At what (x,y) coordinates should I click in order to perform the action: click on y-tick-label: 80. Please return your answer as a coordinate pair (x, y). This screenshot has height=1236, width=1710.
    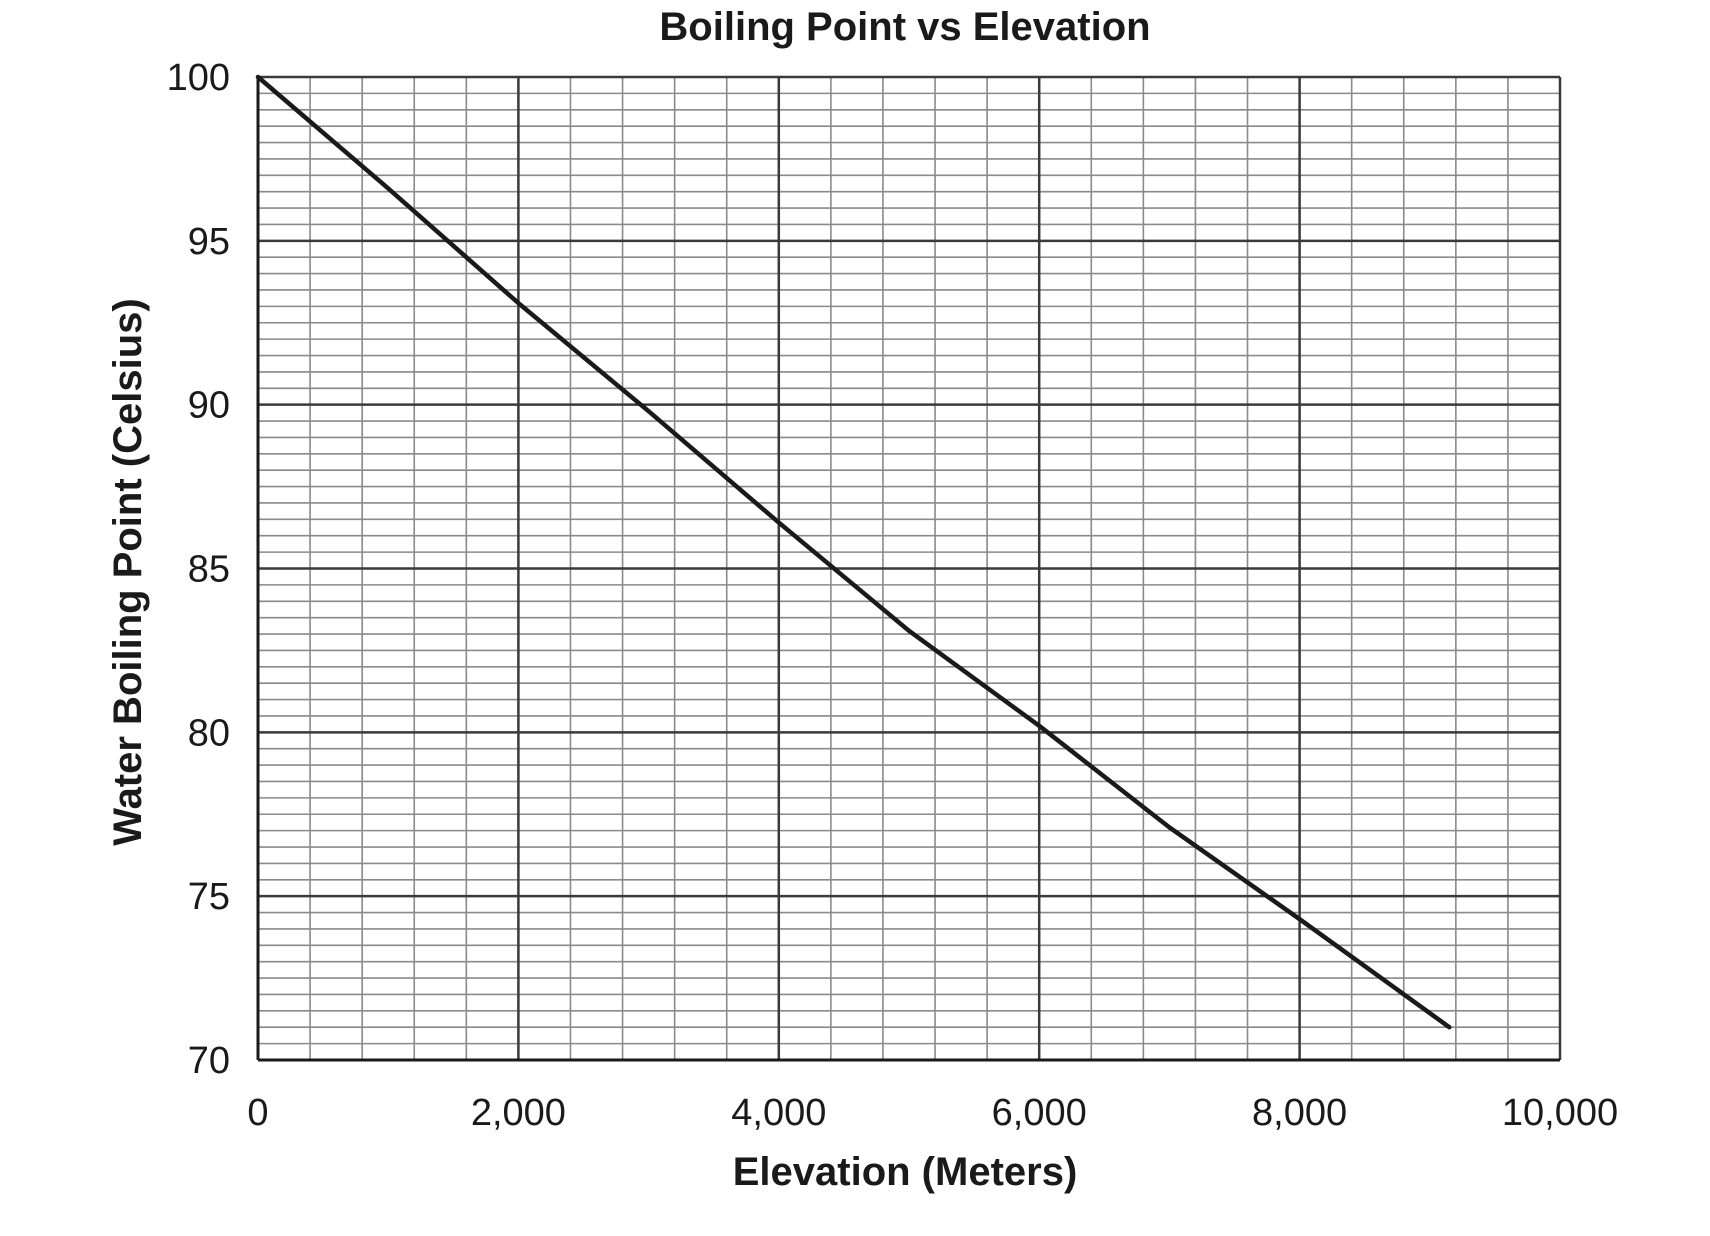
    Looking at the image, I should click on (209, 733).